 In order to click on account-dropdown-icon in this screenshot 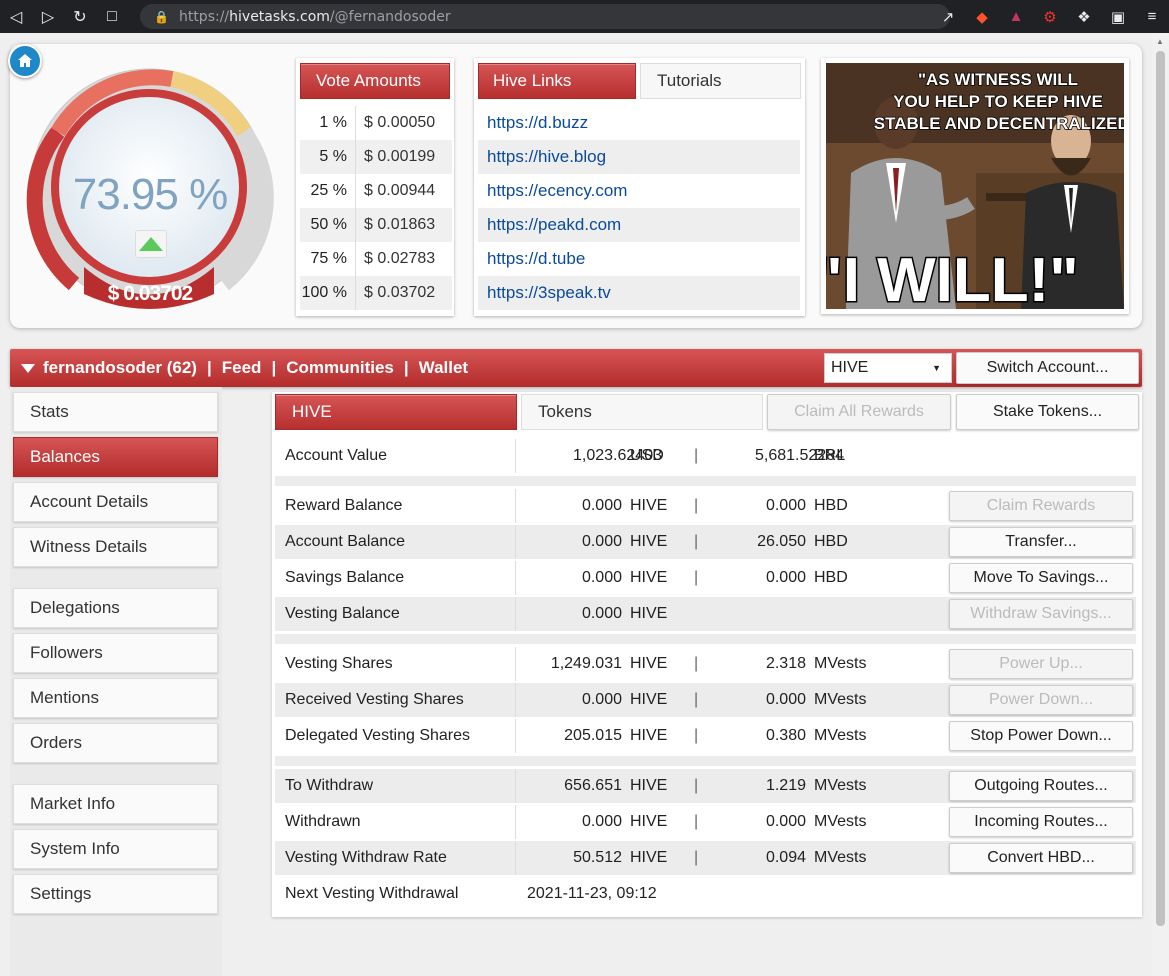, I will do `click(28, 368)`.